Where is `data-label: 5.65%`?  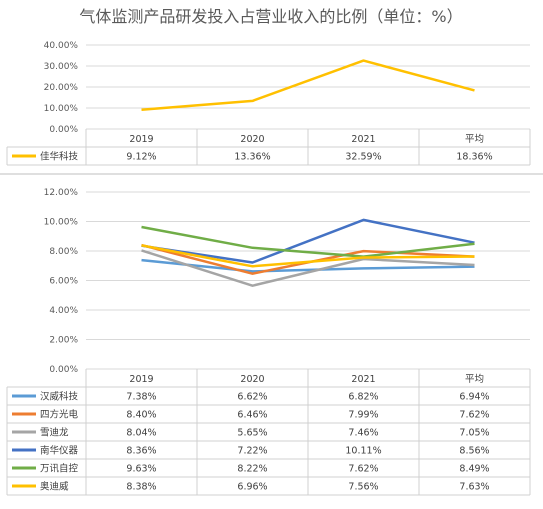
data-label: 5.65% is located at coordinates (252, 433).